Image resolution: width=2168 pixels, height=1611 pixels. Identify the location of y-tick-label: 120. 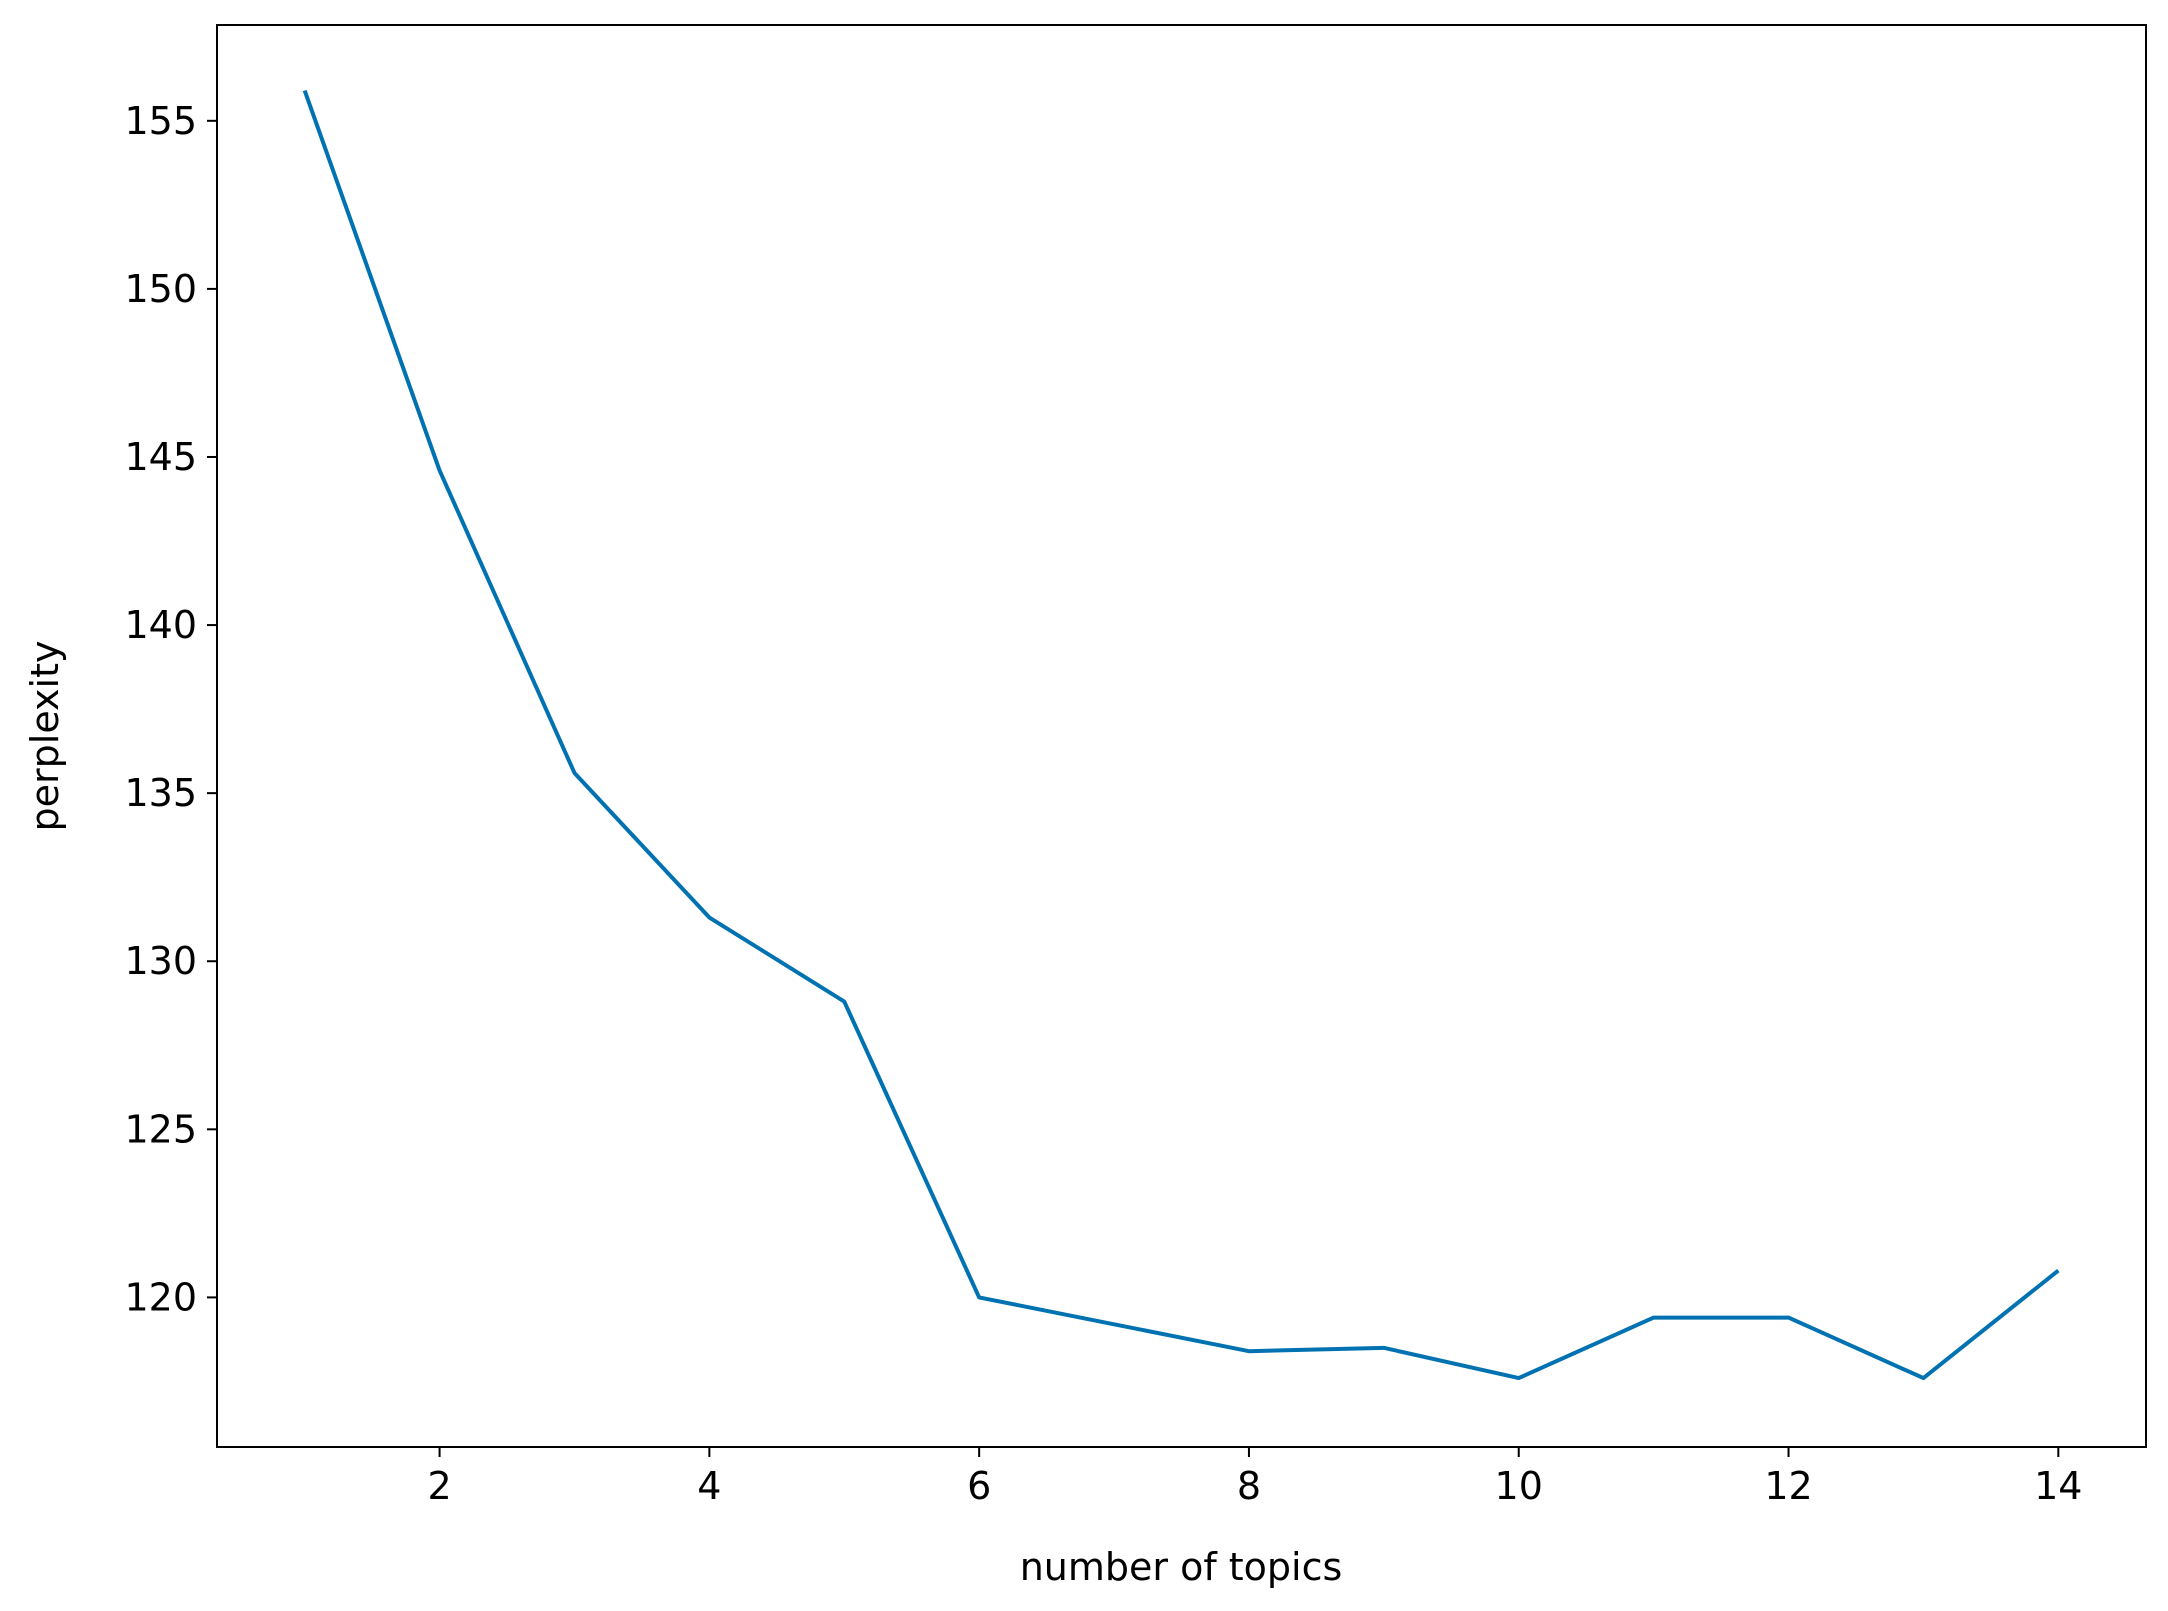
(160, 1297).